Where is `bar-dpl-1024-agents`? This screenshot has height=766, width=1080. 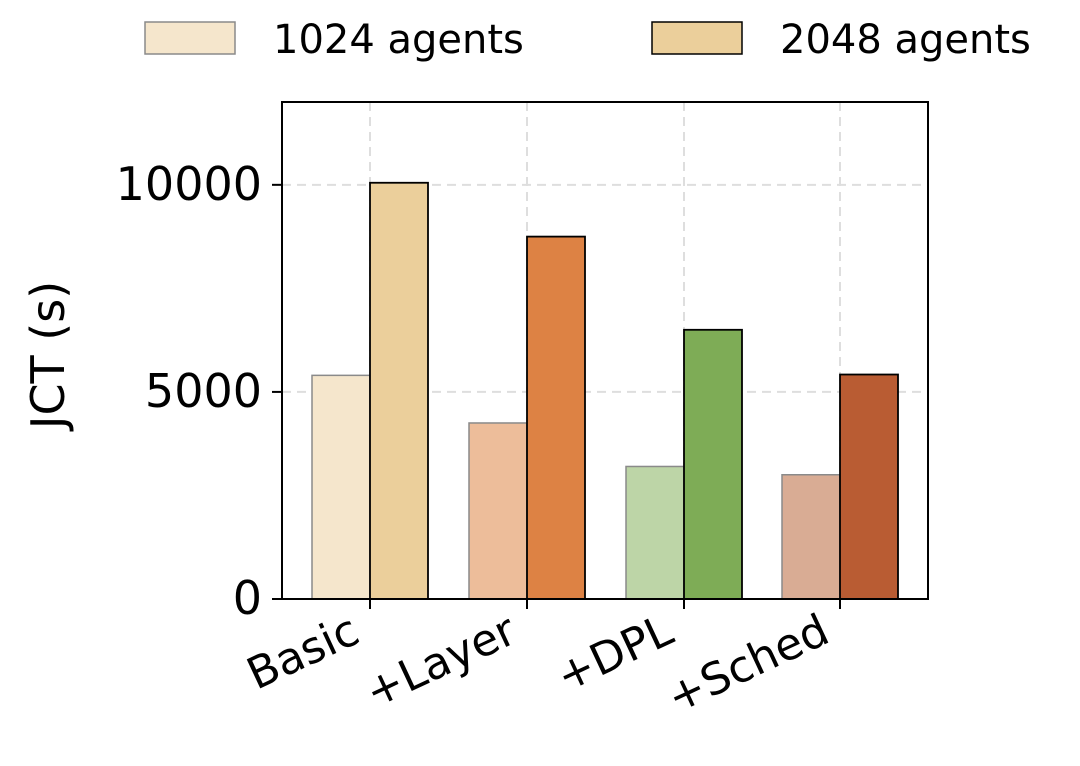
bar-dpl-1024-agents is located at coordinates (655, 532).